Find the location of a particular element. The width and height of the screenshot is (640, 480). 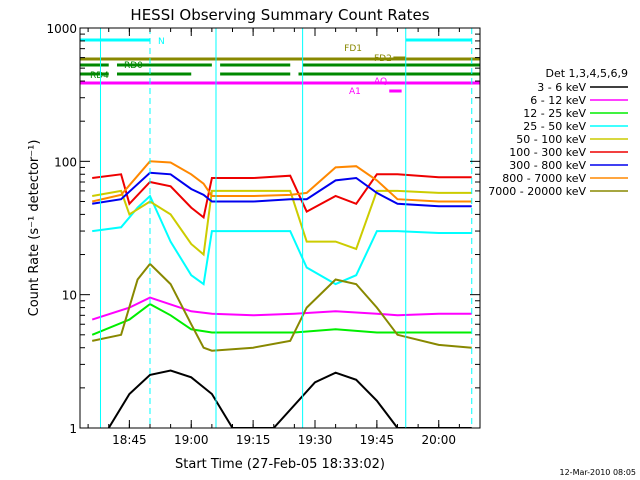

flag-label-rd0: RD0 is located at coordinates (133, 66).